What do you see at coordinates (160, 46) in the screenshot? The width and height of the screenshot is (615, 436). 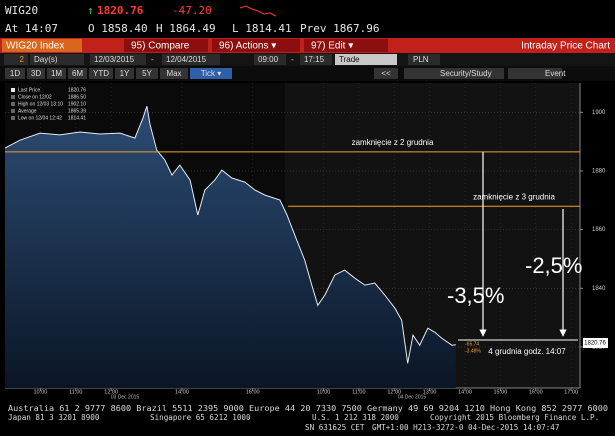 I see `button-label: 95) Compare` at bounding box center [160, 46].